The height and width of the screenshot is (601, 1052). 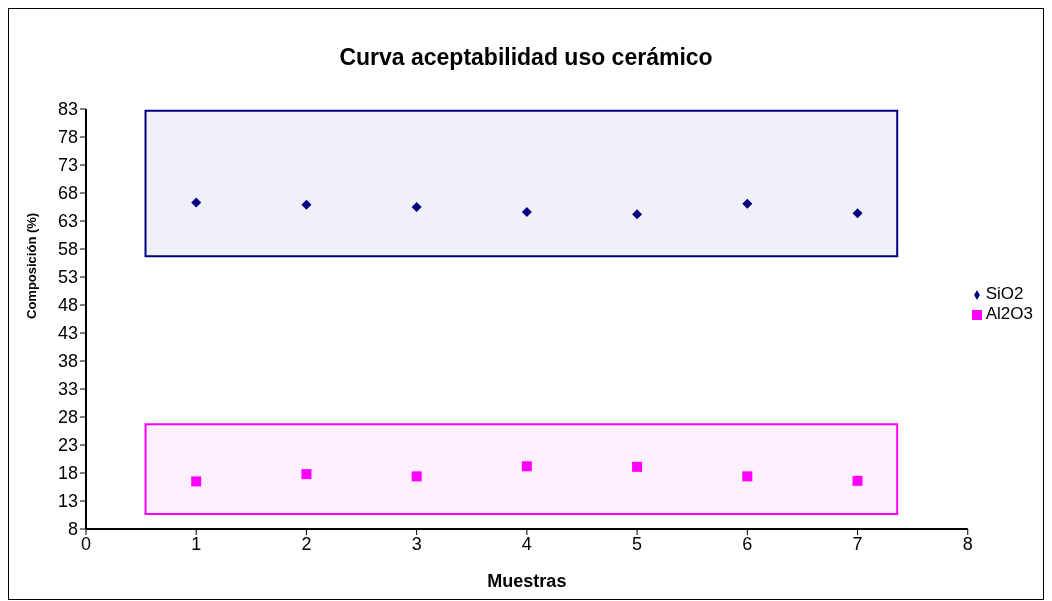 What do you see at coordinates (67, 165) in the screenshot?
I see `y-tick-label: 73` at bounding box center [67, 165].